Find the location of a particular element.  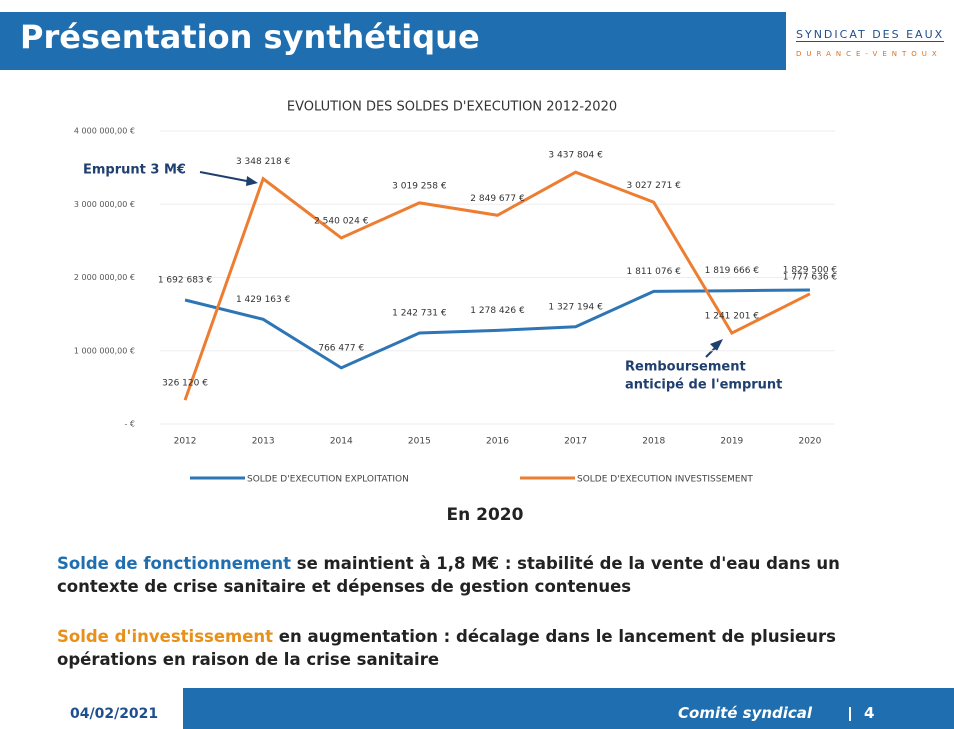

data-label: 1 242 731 € is located at coordinates (419, 313).